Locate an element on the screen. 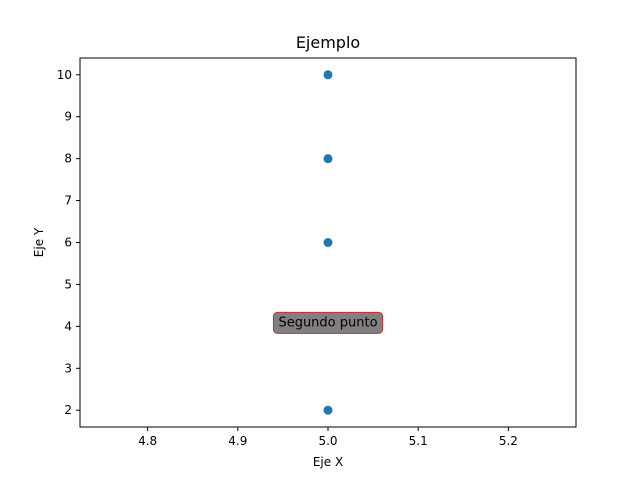 The width and height of the screenshot is (640, 480). chart-title: Ejemplo is located at coordinates (328, 42).